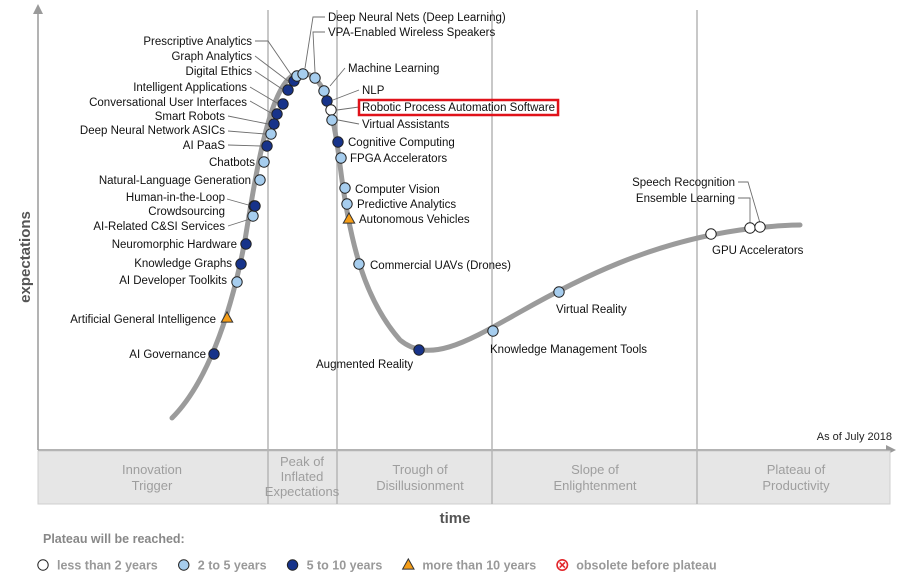  Describe the element at coordinates (347, 204) in the screenshot. I see `marker-predictive-analytics` at that location.